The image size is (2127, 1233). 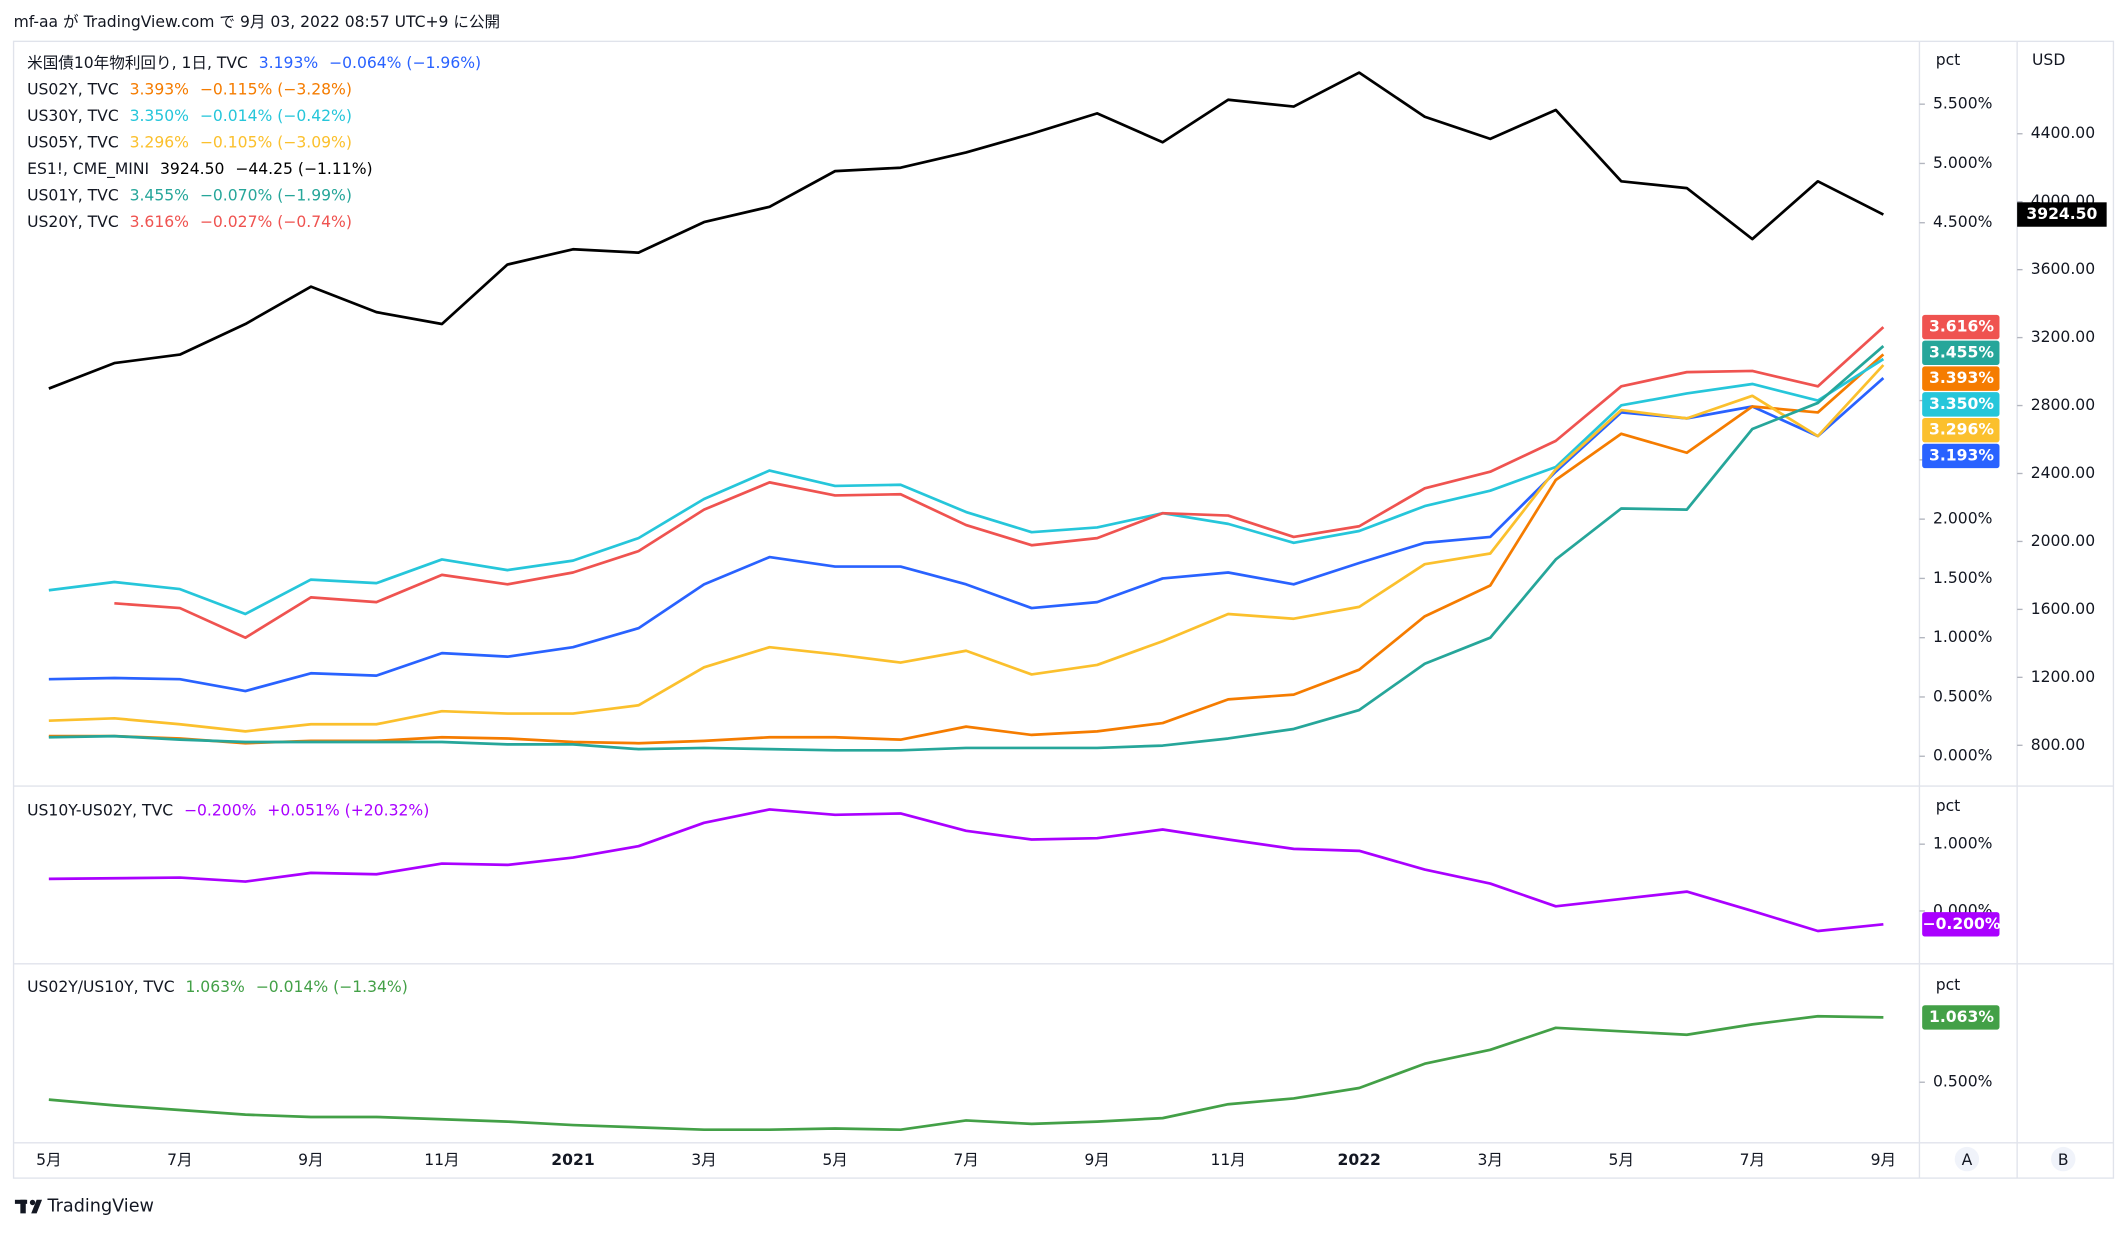 I want to click on legend-name: US05Y, TVC, so click(x=73, y=142).